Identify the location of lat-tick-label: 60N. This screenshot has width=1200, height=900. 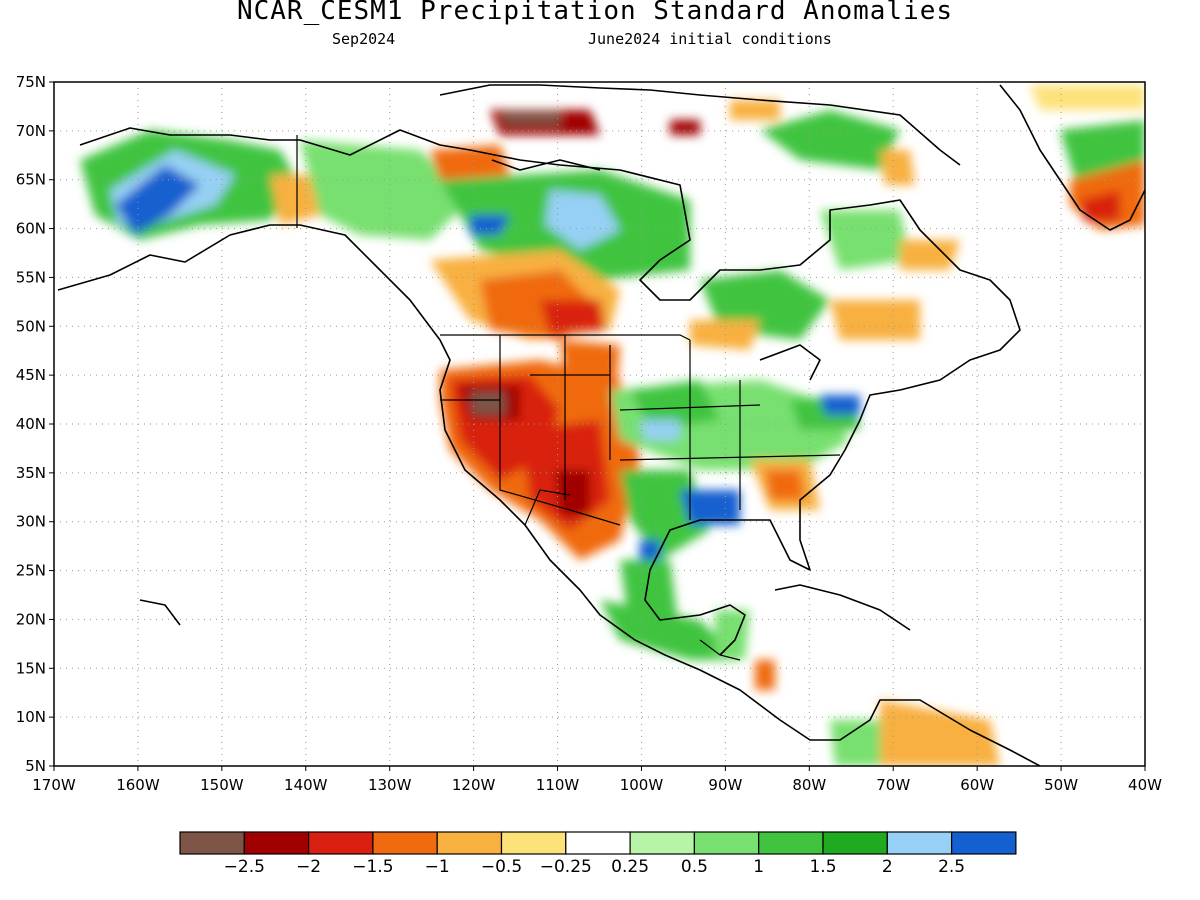
(31, 229).